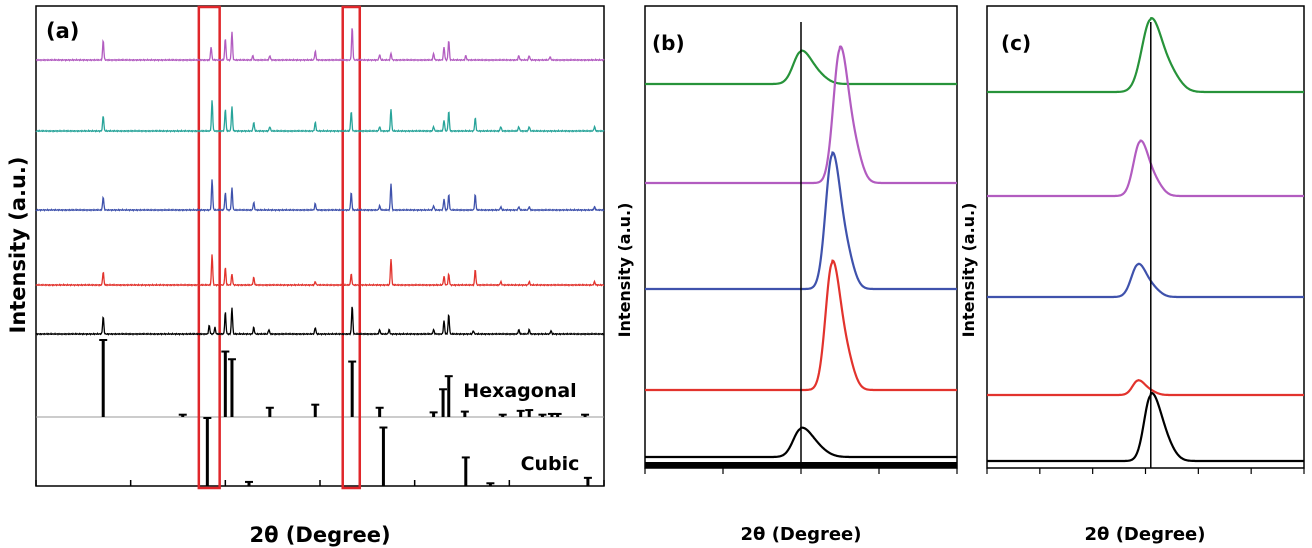 The height and width of the screenshot is (548, 1312). Describe the element at coordinates (1016, 43) in the screenshot. I see `panel-c-label: (c)` at that location.